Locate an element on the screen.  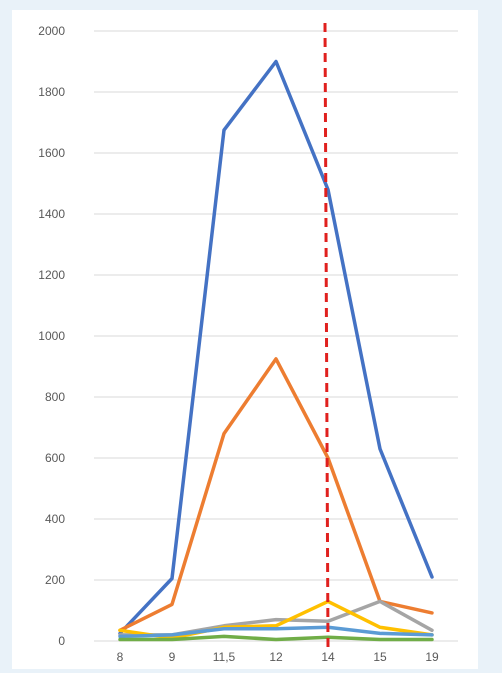
y-tick-label: 200 is located at coordinates (55, 580).